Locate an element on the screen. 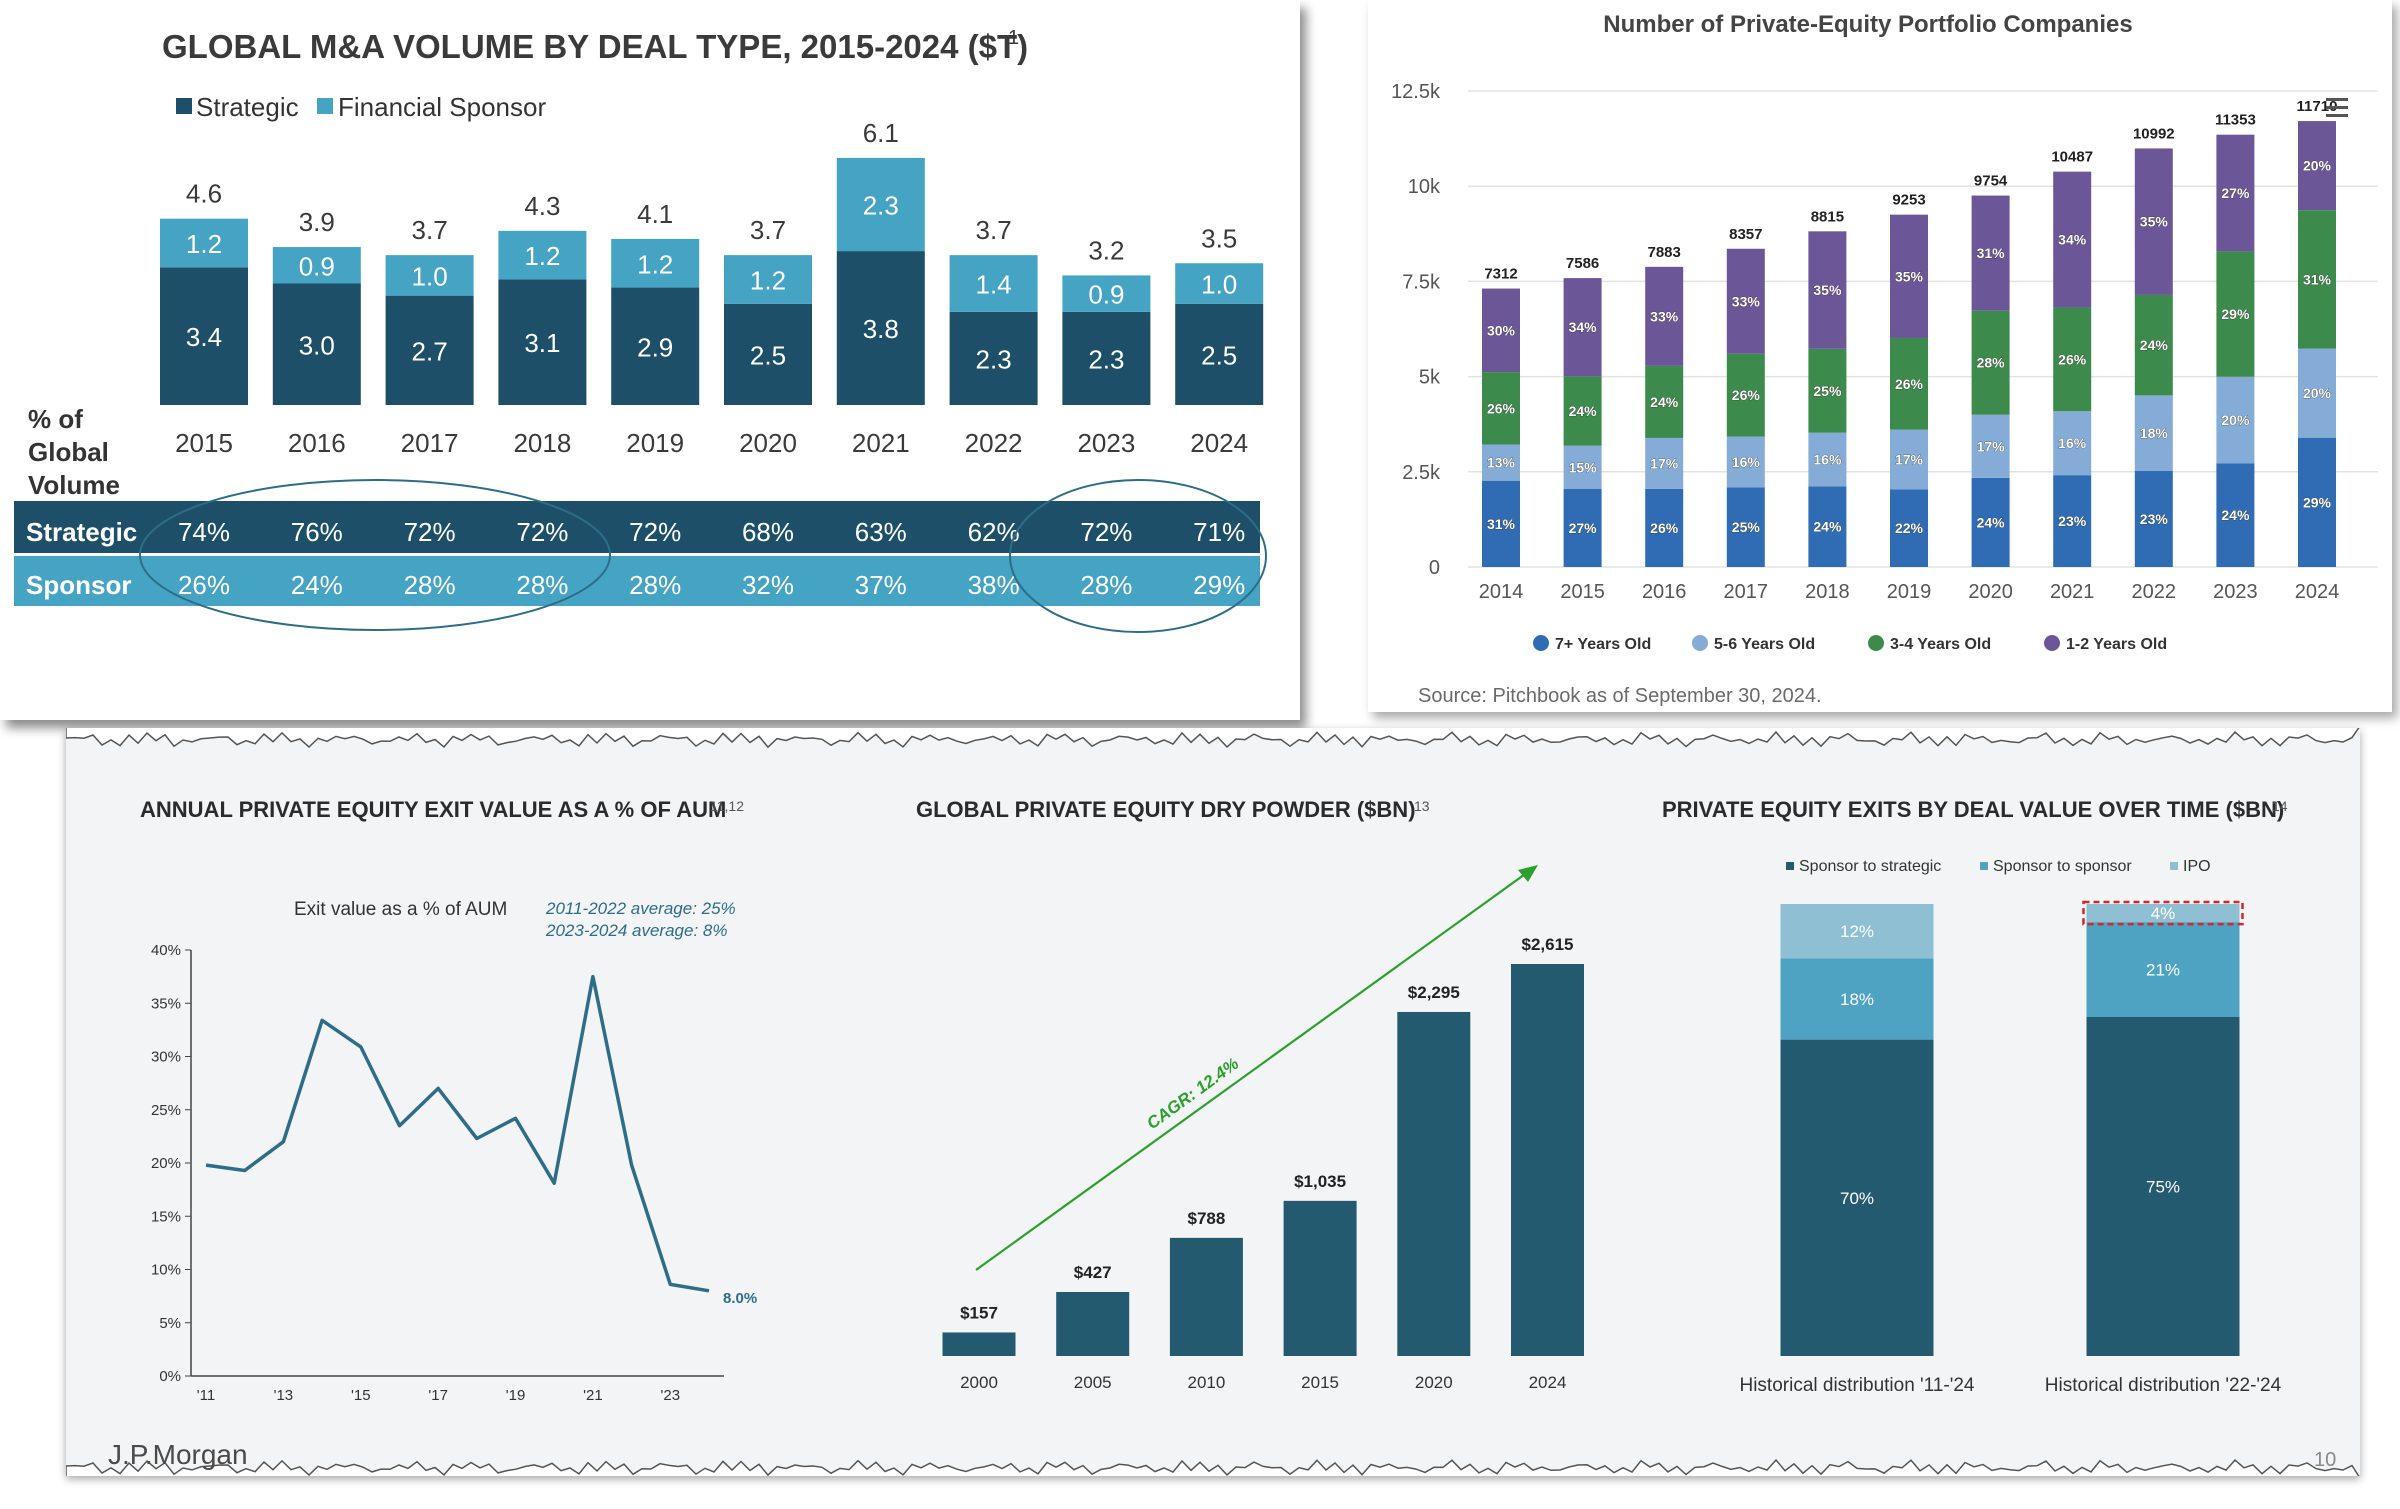 This screenshot has height=1509, width=2400. pe-bar-1-2018 is located at coordinates (1827, 459).